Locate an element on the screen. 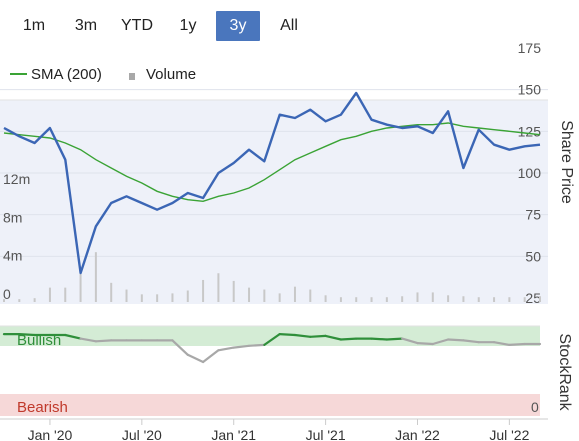 This screenshot has width=579, height=441. legend: SMA (200) Volume is located at coordinates (103, 74).